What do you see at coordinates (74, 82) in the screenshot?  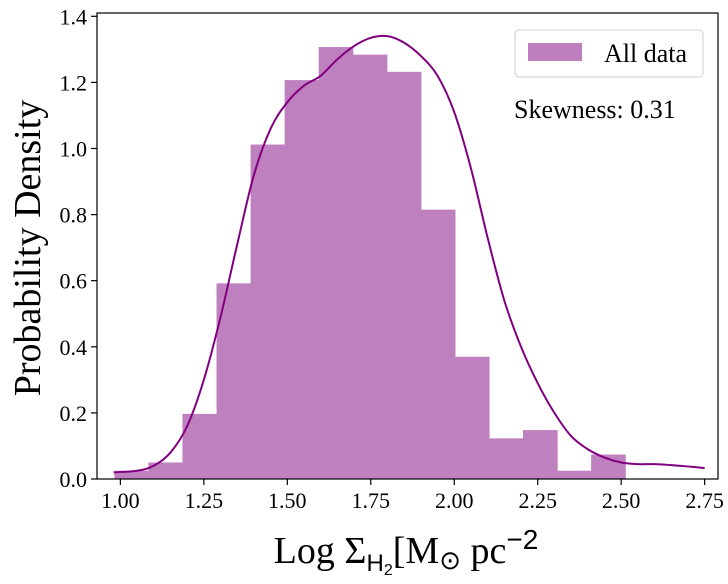 I see `y-tick-label: 1.2` at bounding box center [74, 82].